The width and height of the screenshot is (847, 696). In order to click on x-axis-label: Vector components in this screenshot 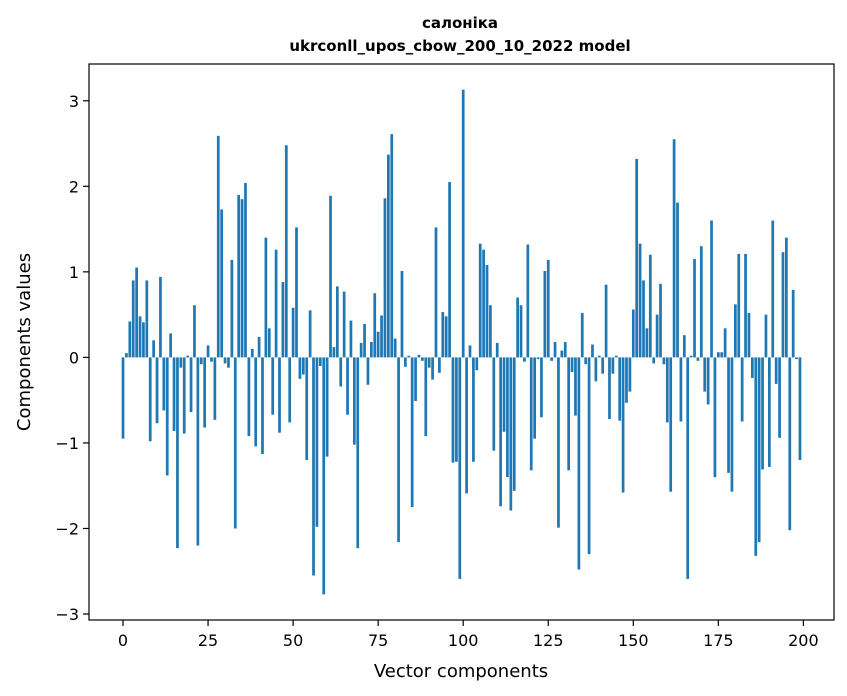, I will do `click(461, 671)`.